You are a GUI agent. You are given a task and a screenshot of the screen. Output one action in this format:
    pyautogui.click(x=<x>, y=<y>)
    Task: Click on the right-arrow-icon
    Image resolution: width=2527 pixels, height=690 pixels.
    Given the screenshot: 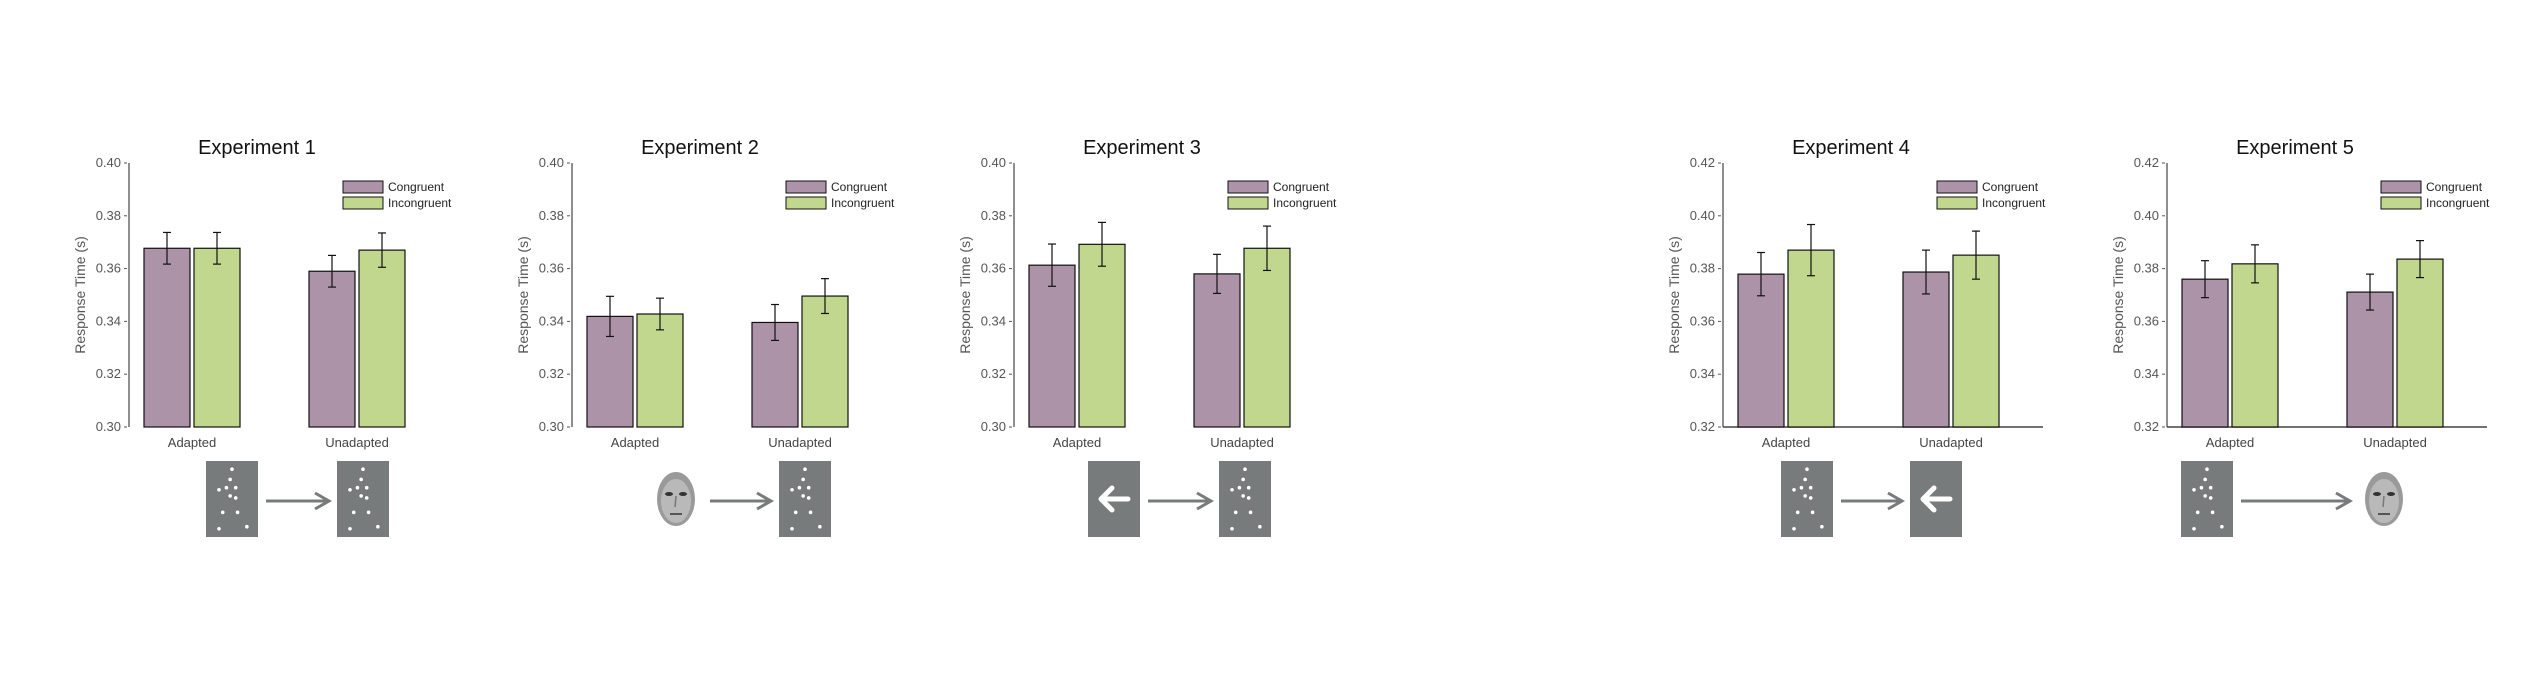 What is the action you would take?
    pyautogui.click(x=2297, y=501)
    